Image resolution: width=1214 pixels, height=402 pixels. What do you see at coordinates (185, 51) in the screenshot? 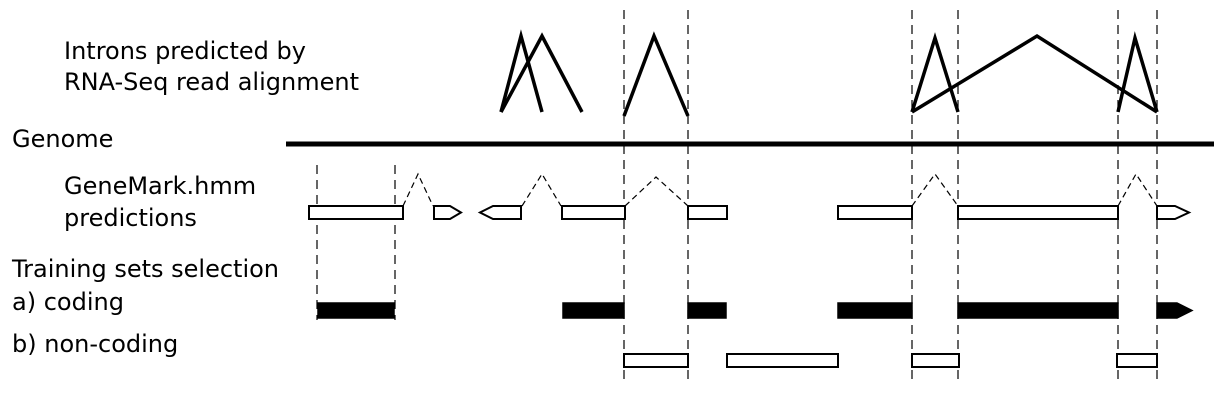
I see `introns-label-line1: Introns predicted by` at bounding box center [185, 51].